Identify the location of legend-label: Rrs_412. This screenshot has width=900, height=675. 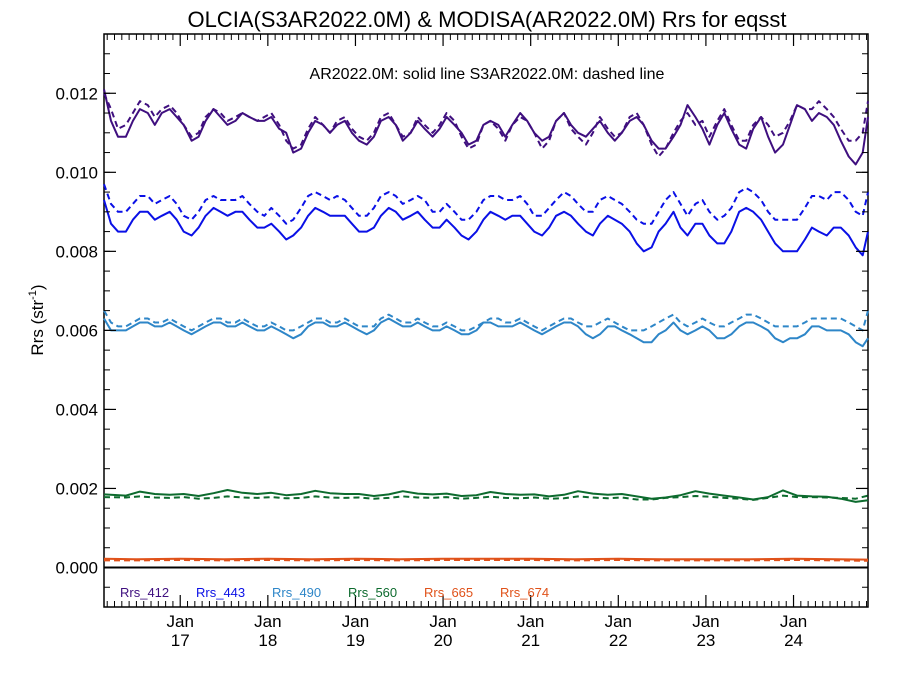
(144, 592).